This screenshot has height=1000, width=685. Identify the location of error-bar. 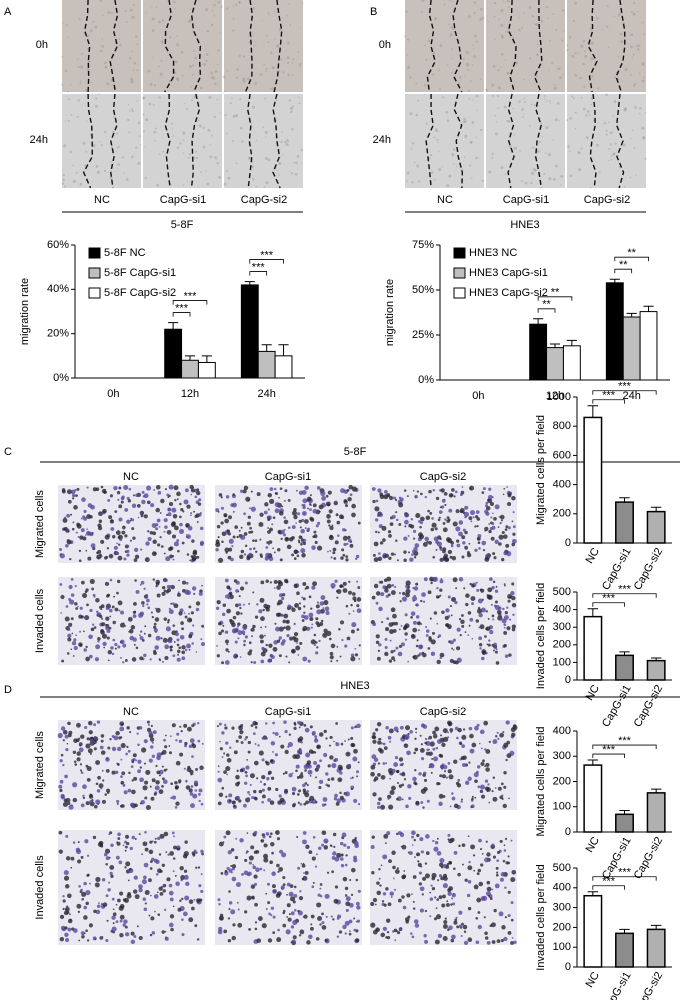
(593, 893).